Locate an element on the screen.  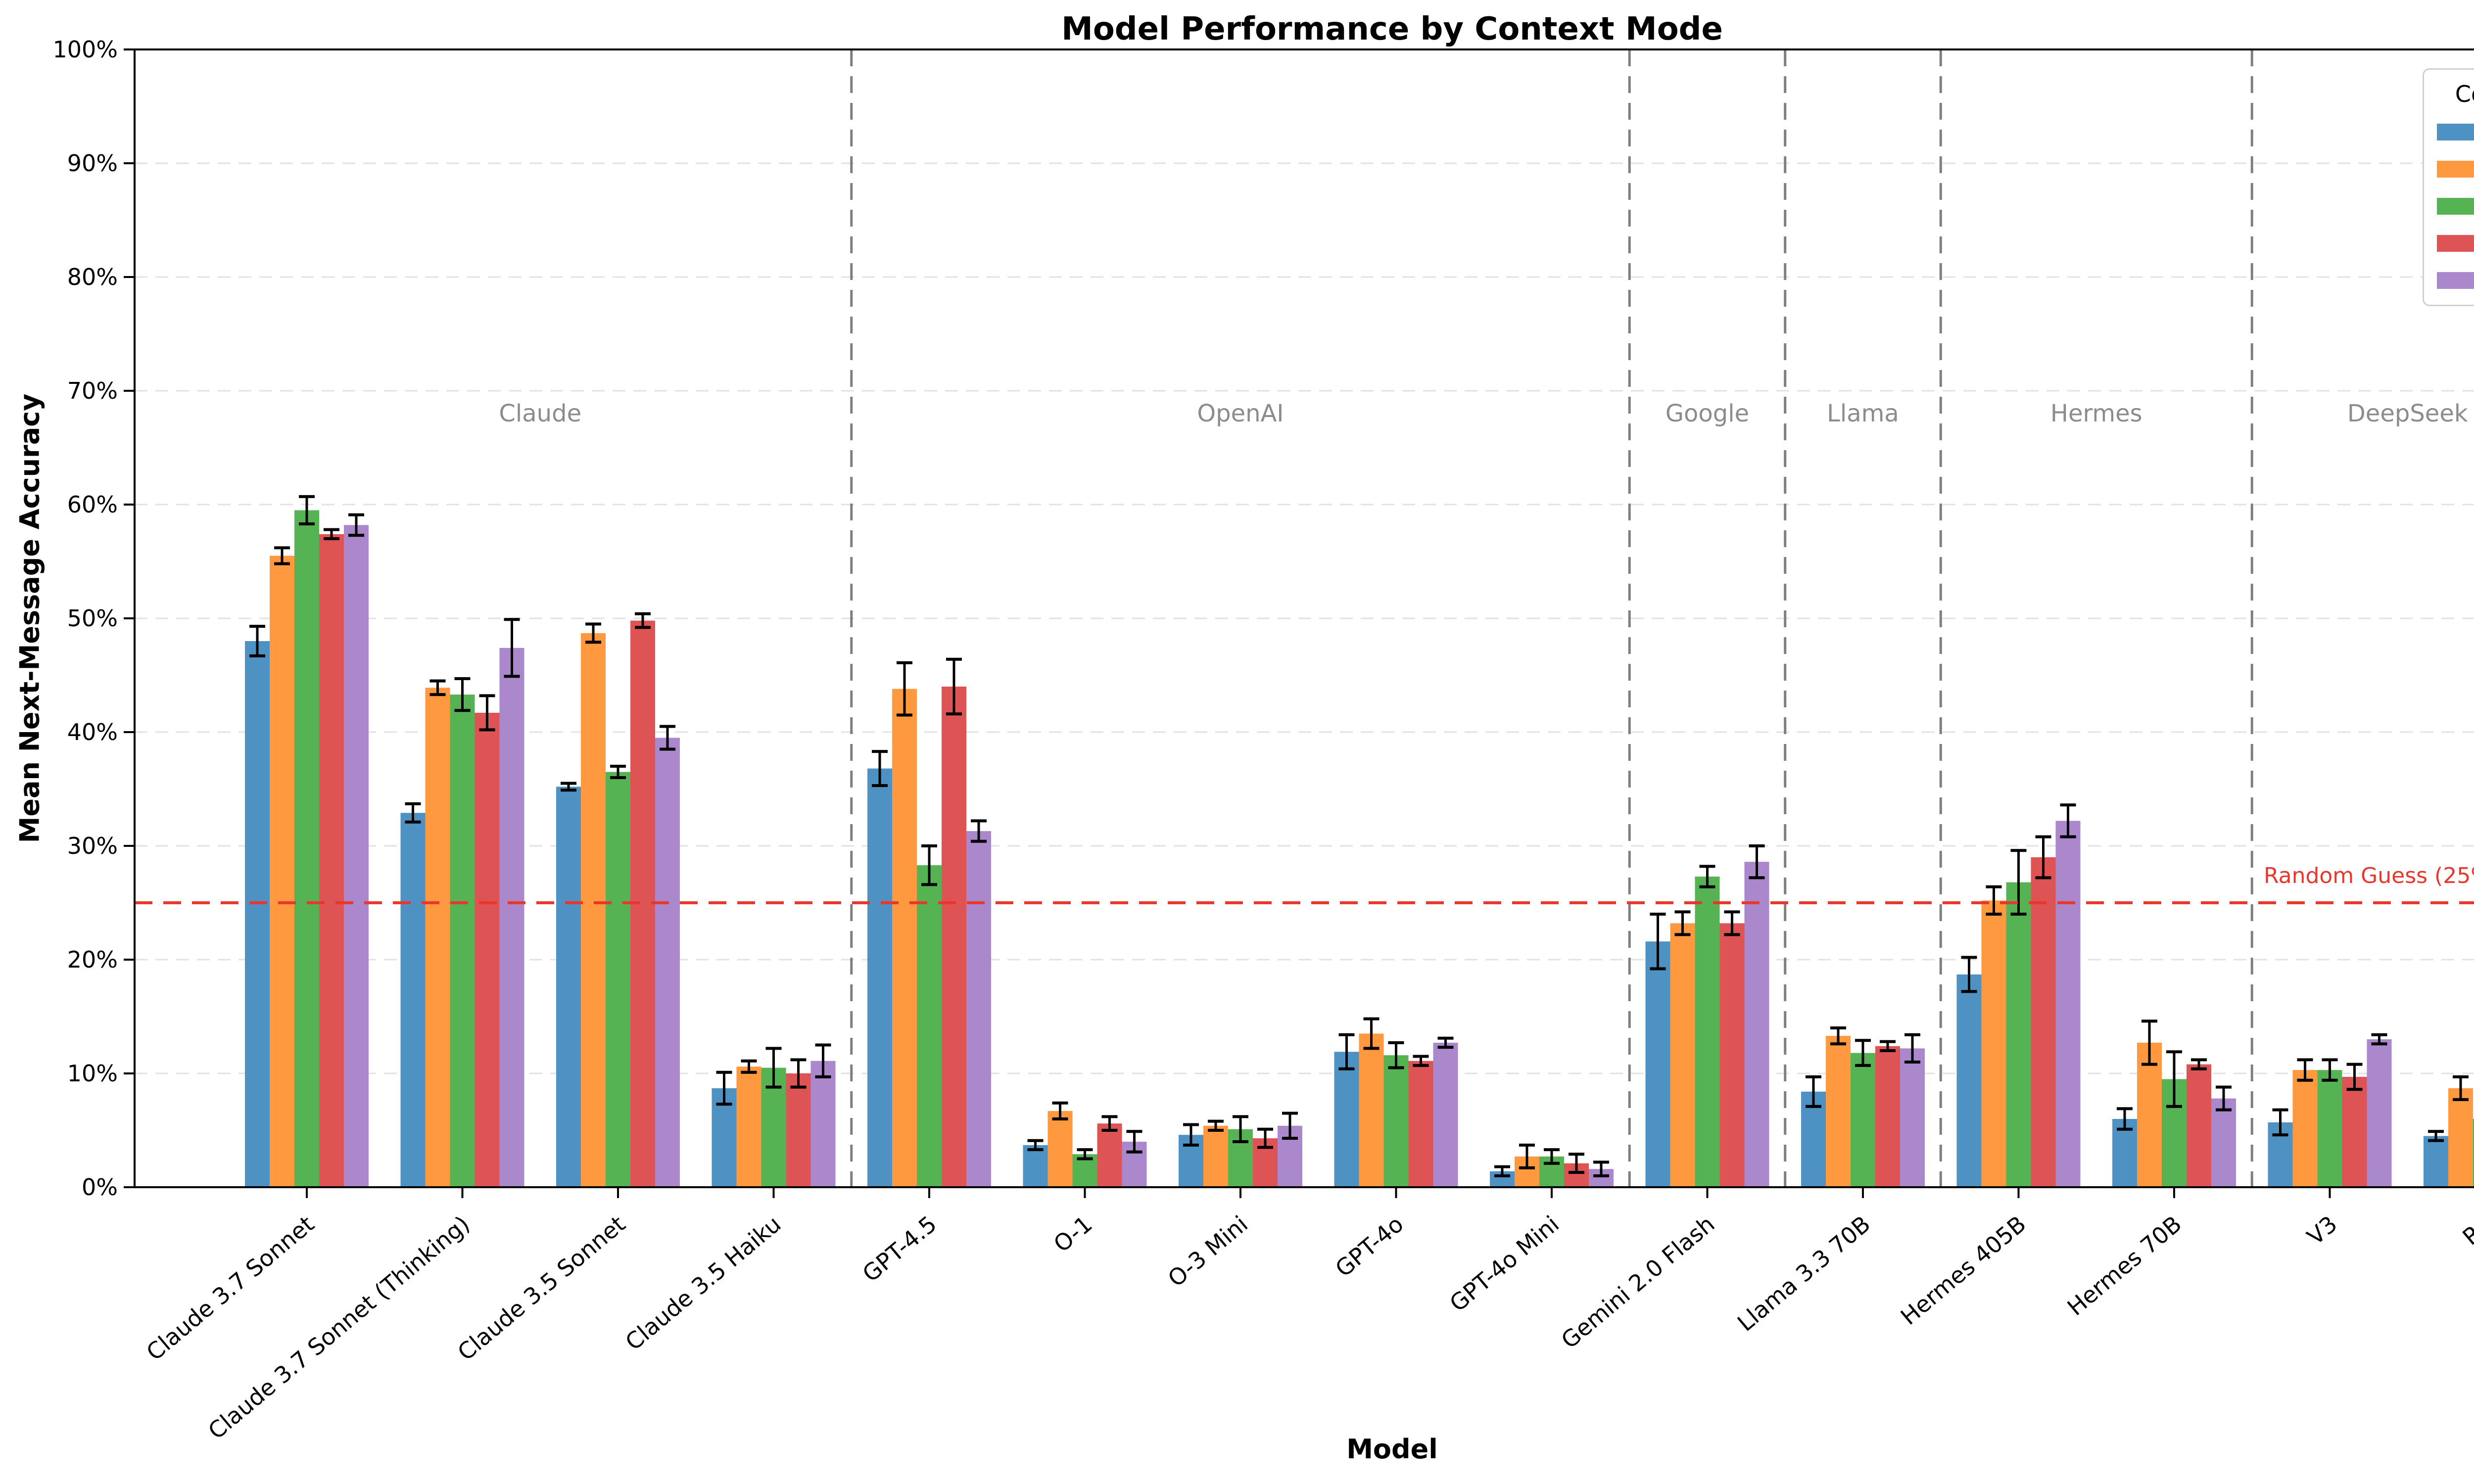
x-axis-tick-label: O-1 is located at coordinates (1073, 1233).